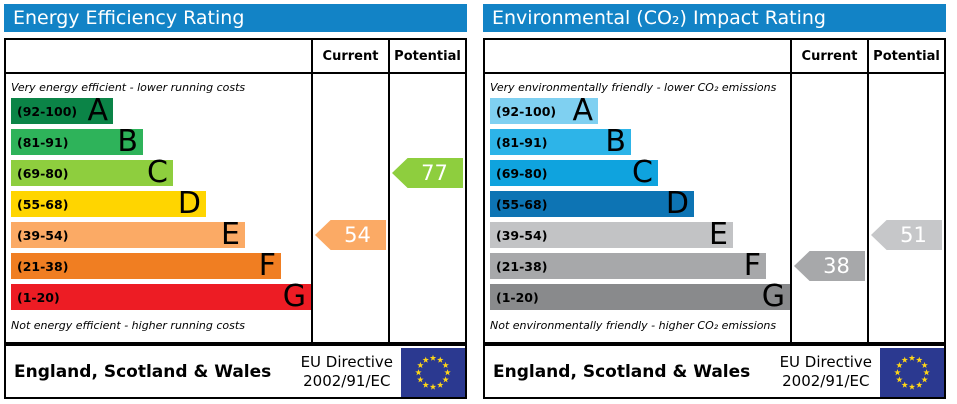 This screenshot has height=404, width=957. I want to click on current-rating-arrow: 38, so click(829, 266).